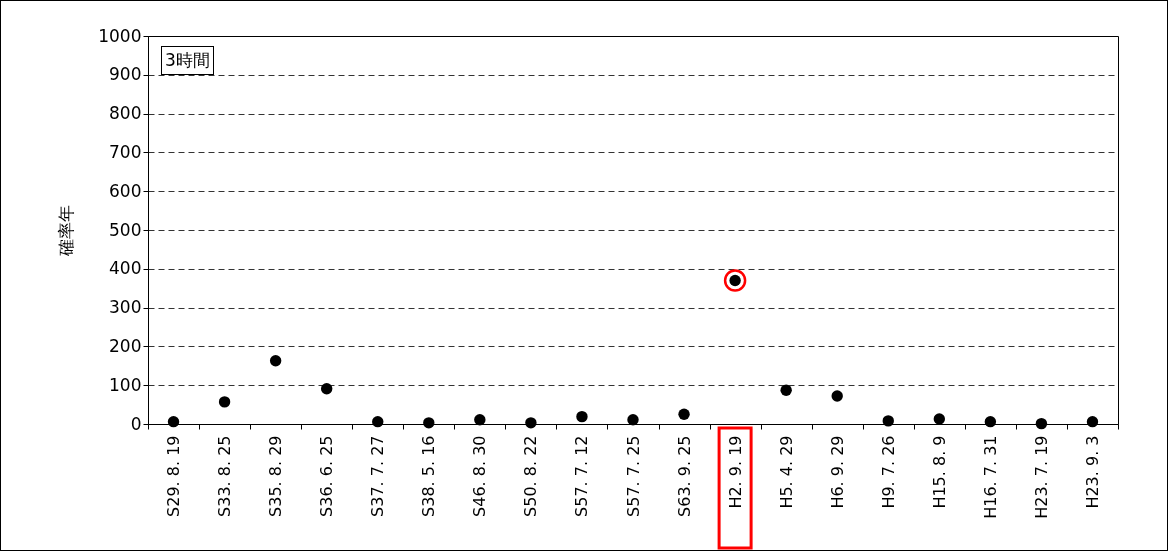  I want to click on y-tick-label: 900, so click(125, 74).